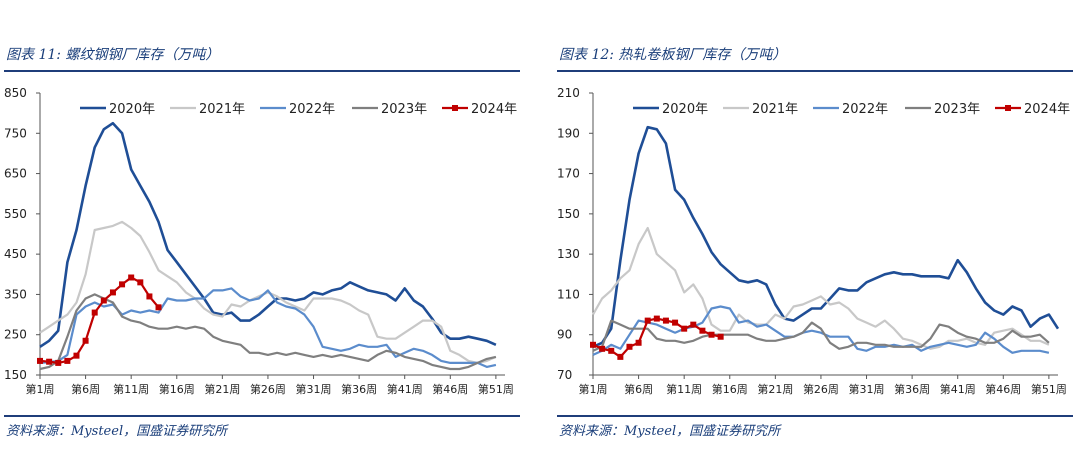 This screenshot has width=1078, height=451. I want to click on y-tick-label: 190, so click(568, 133).